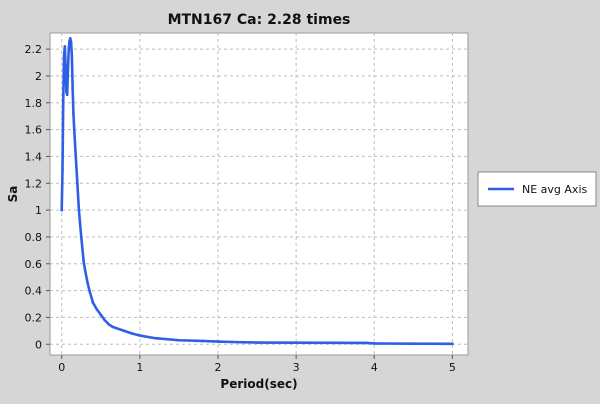 The image size is (600, 404). What do you see at coordinates (34, 237) in the screenshot?
I see `y-tick-label: 0.8` at bounding box center [34, 237].